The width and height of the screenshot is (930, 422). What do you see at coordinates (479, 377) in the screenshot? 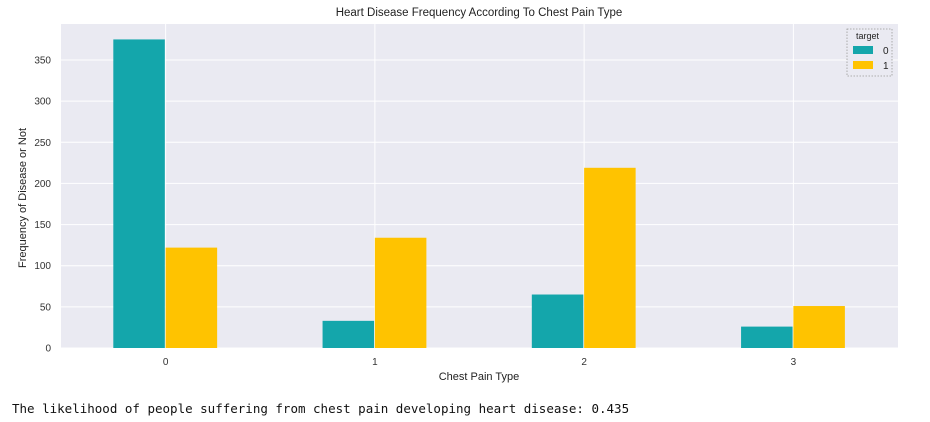
I see `x-axis-label: Chest Pain Type` at bounding box center [479, 377].